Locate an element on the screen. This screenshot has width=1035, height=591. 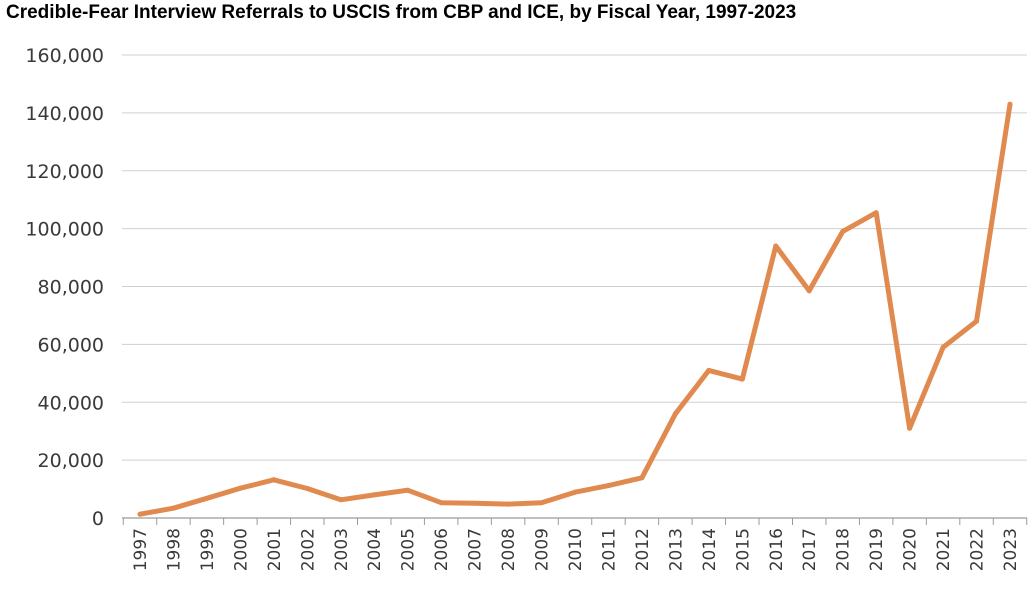
y-tick-label: 100,000 is located at coordinates (64, 230).